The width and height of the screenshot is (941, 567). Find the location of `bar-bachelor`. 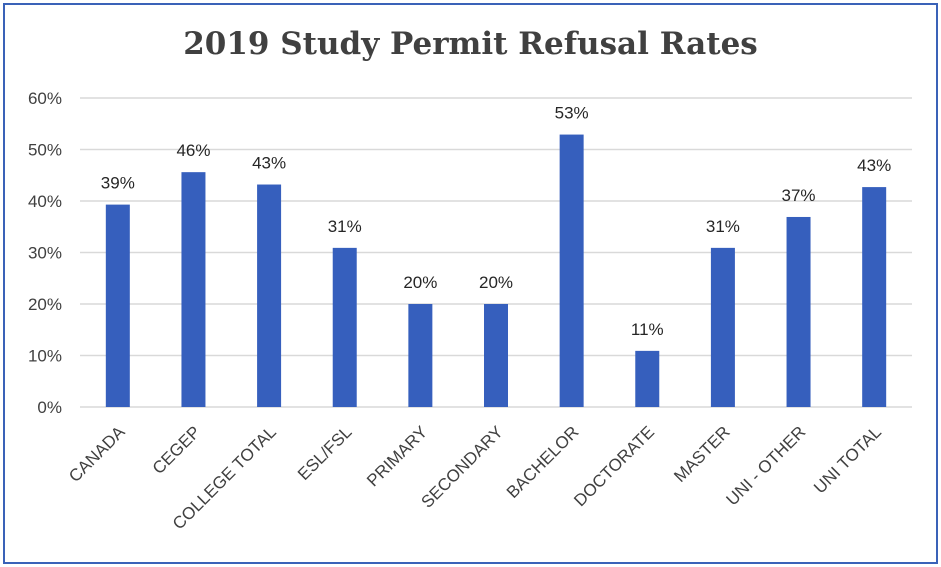

bar-bachelor is located at coordinates (571, 270).